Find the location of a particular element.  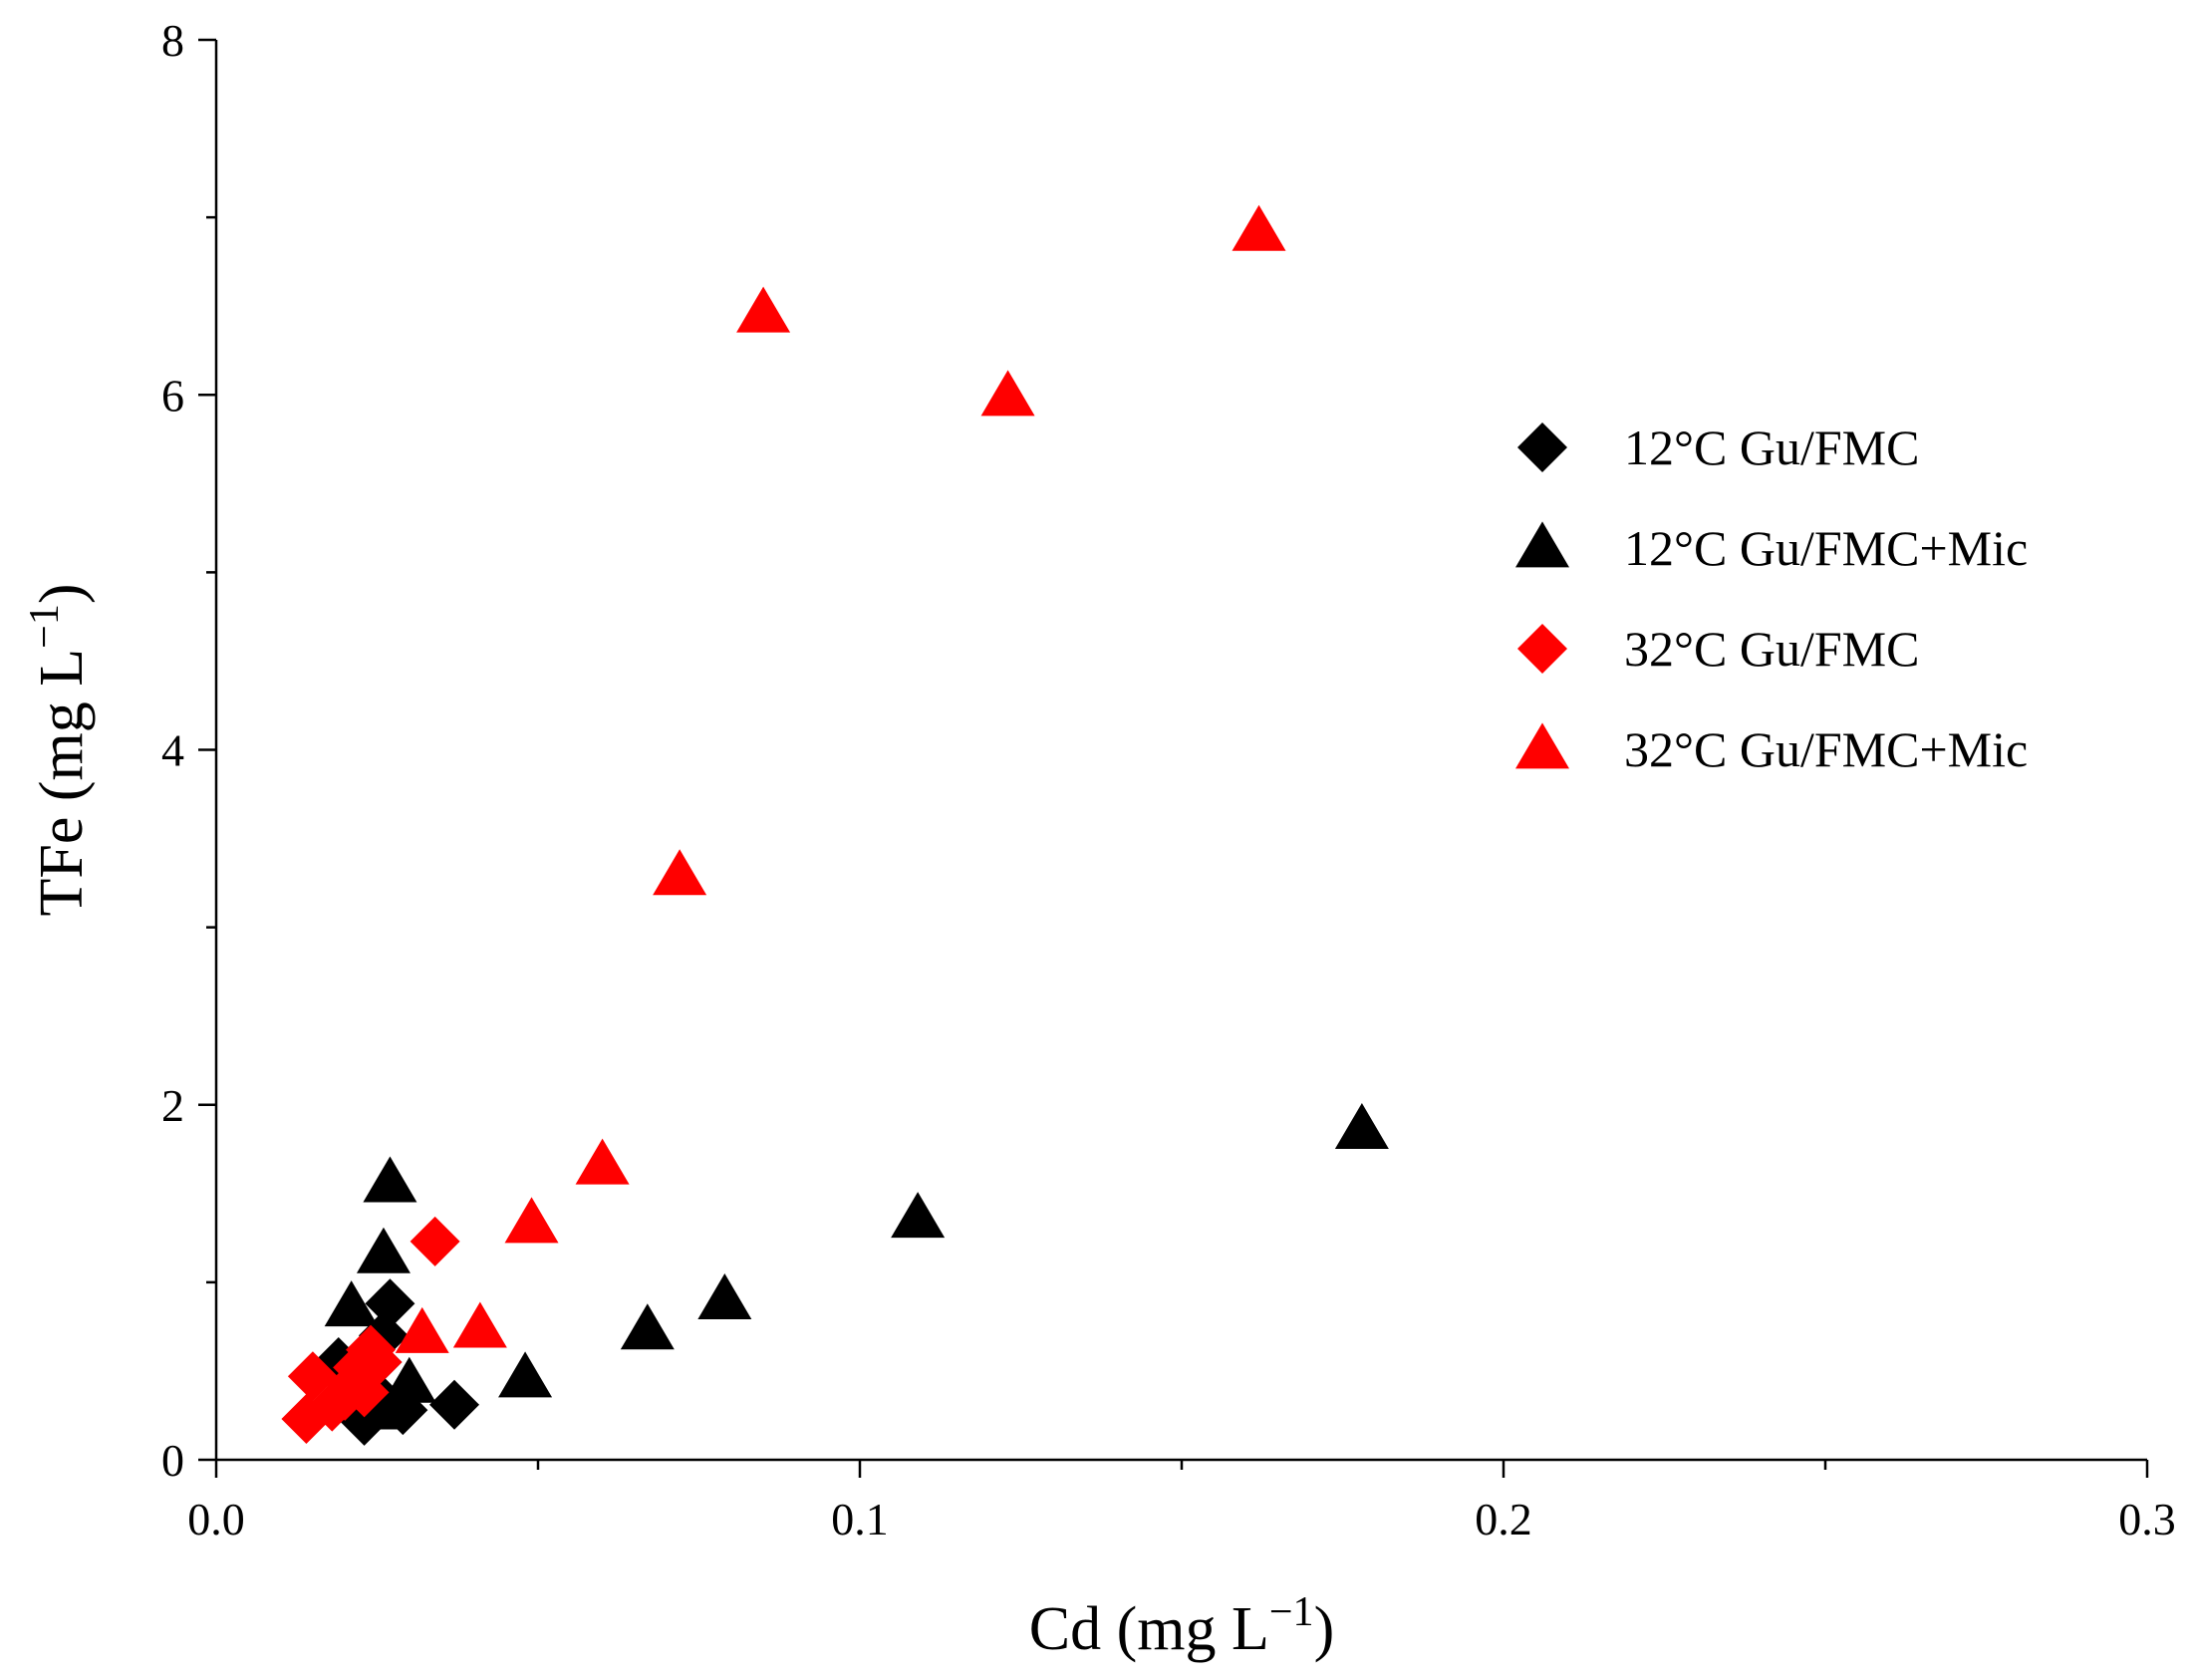

legend-item: 32°C Gu/FMC is located at coordinates (1718, 649).